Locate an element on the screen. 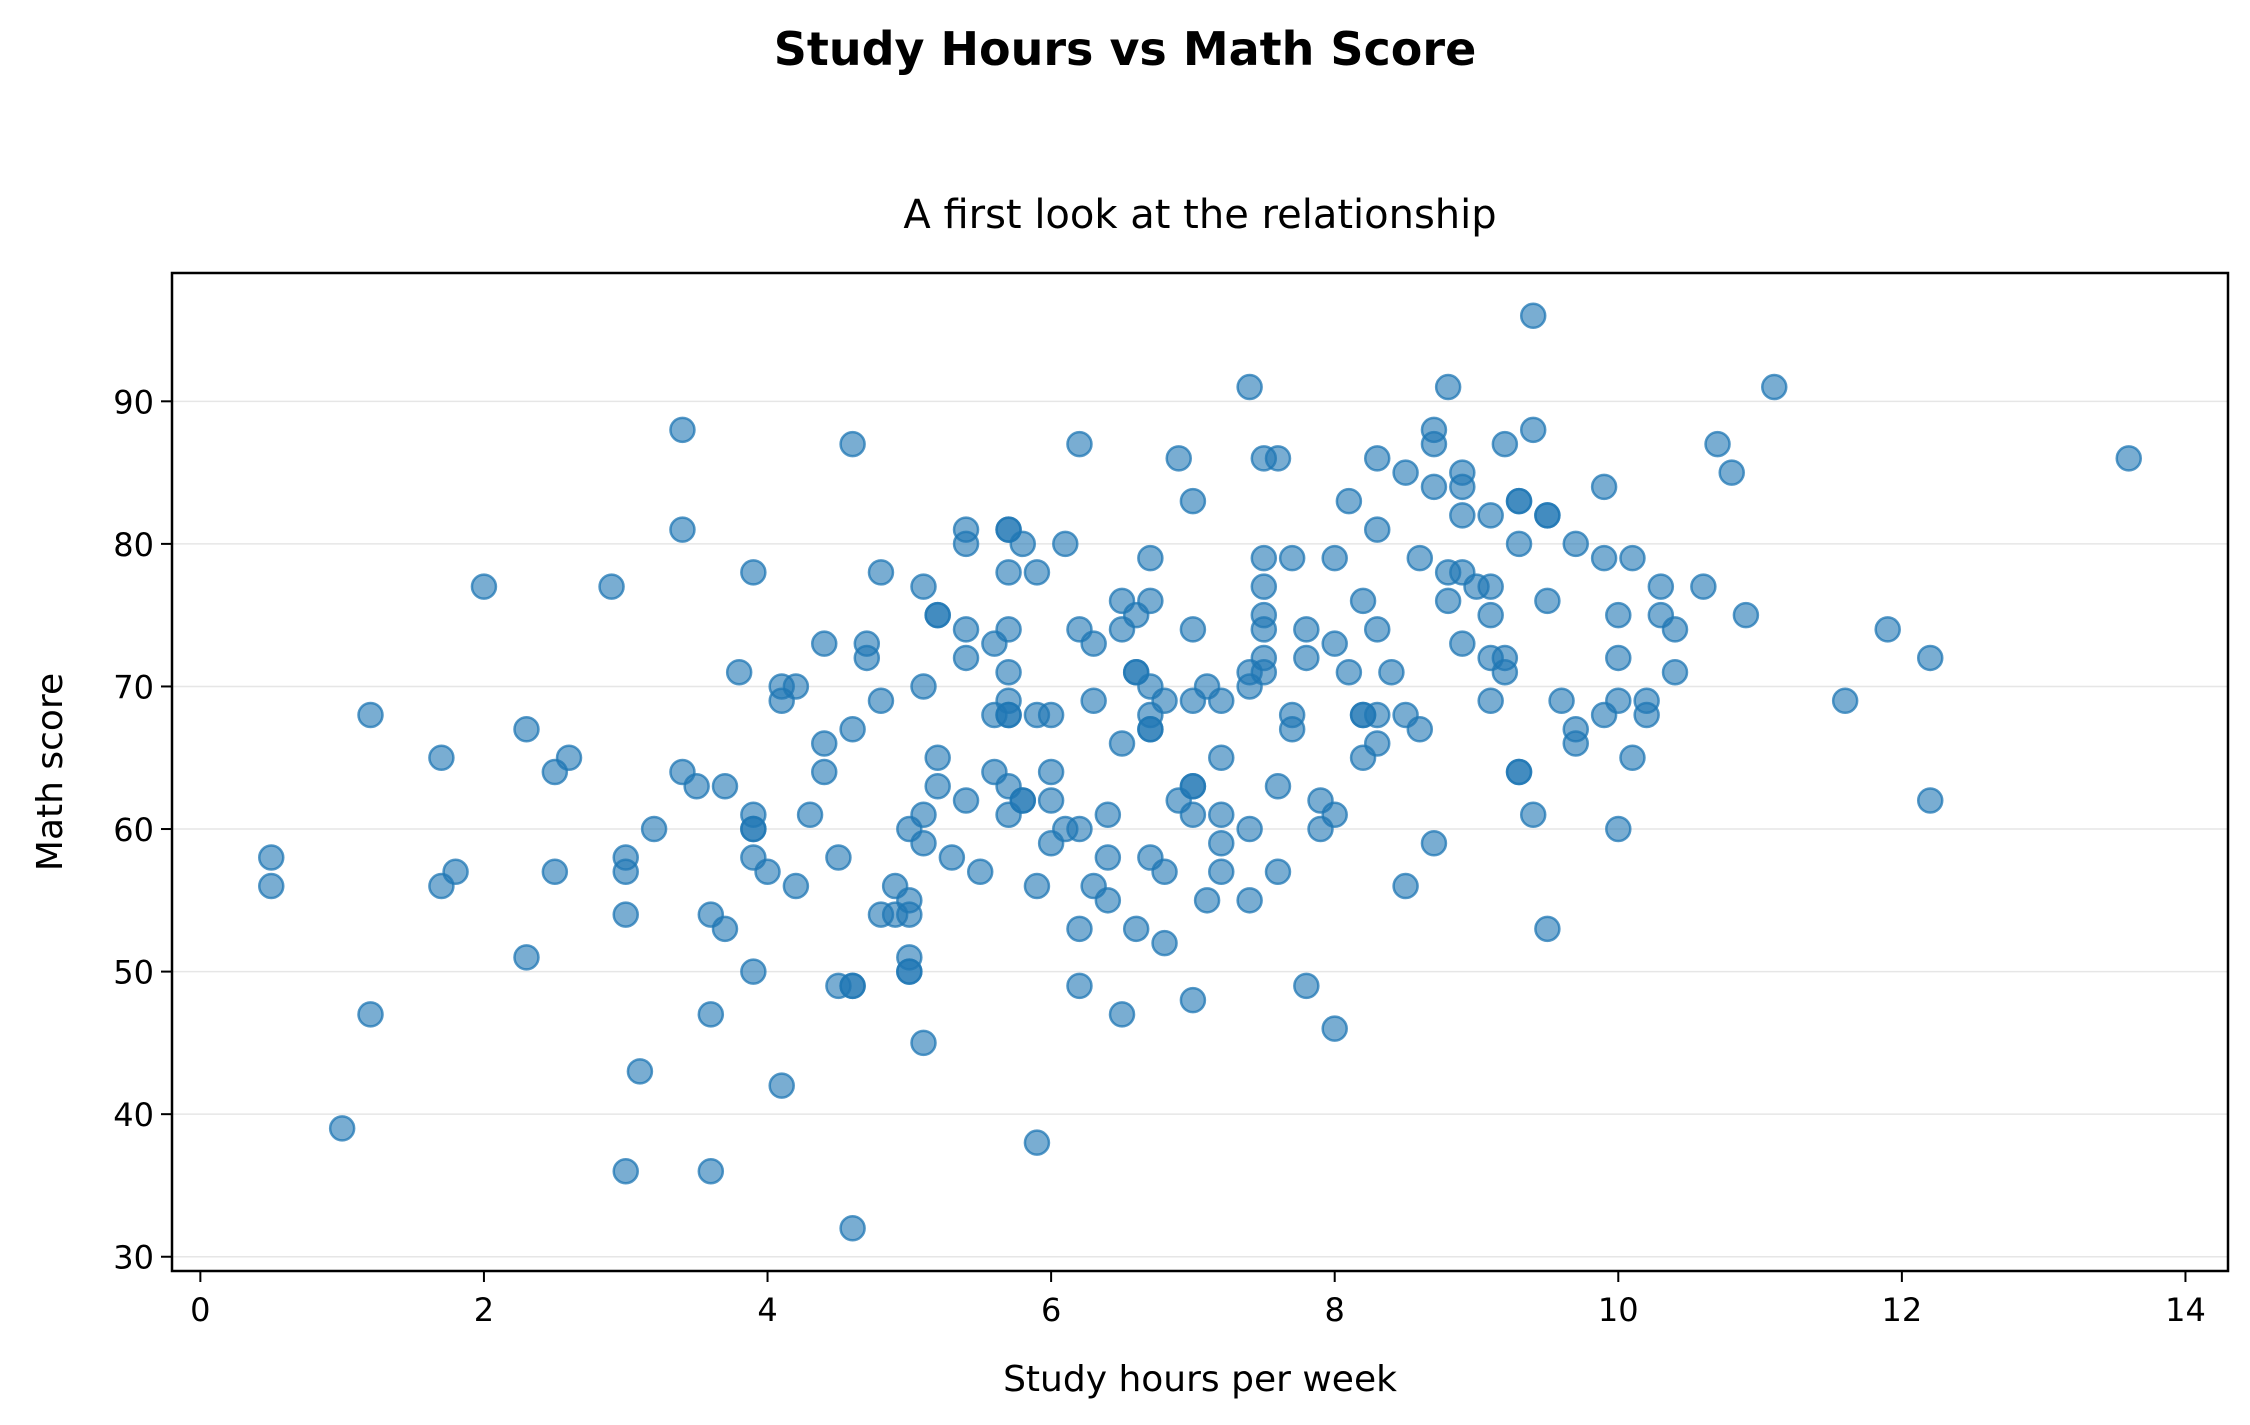 The width and height of the screenshot is (2250, 1425). chart-title: A first look at the relationship is located at coordinates (1199, 215).